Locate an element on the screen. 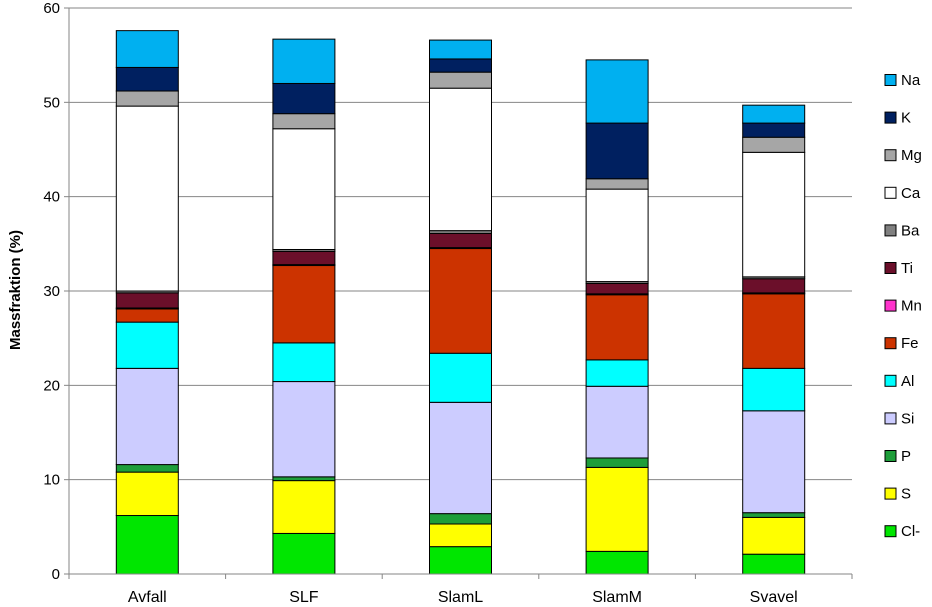 The height and width of the screenshot is (607, 932). y-tick-label: 20 is located at coordinates (51, 385).